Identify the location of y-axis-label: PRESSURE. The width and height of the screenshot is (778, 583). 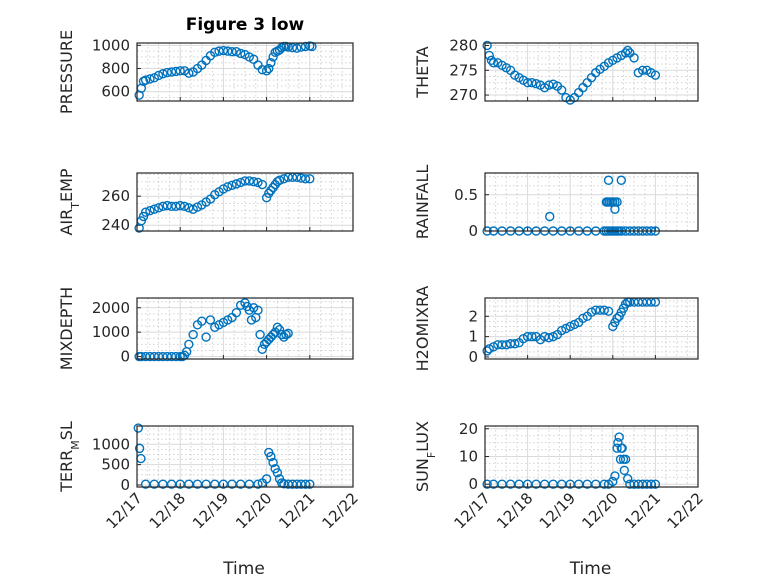
(66, 72).